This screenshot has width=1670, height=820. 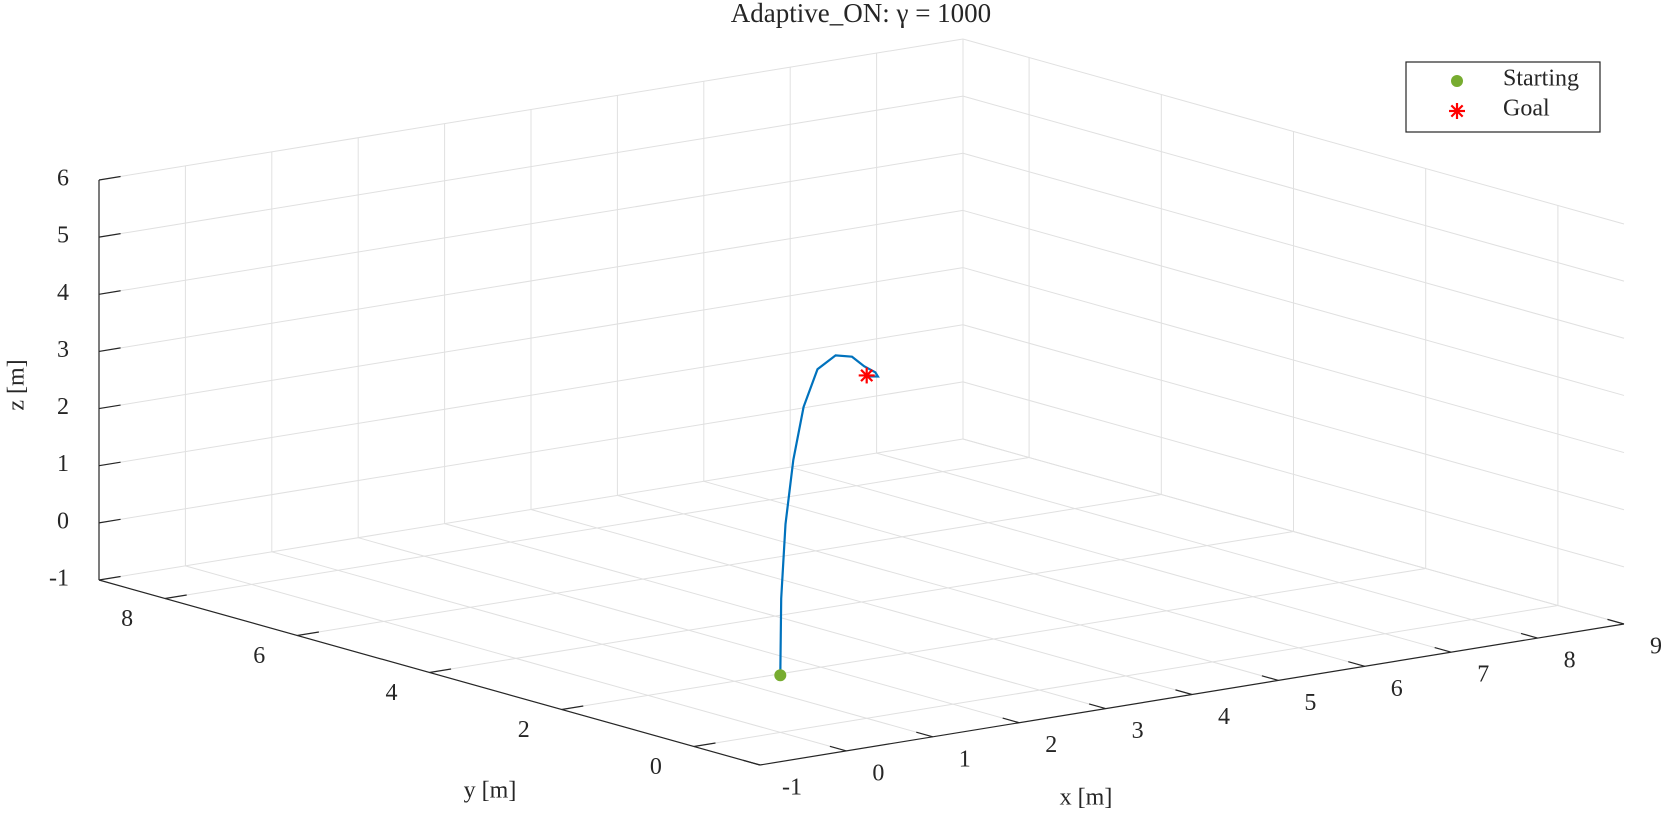 I want to click on y-axis-label: y [m], so click(x=490, y=791).